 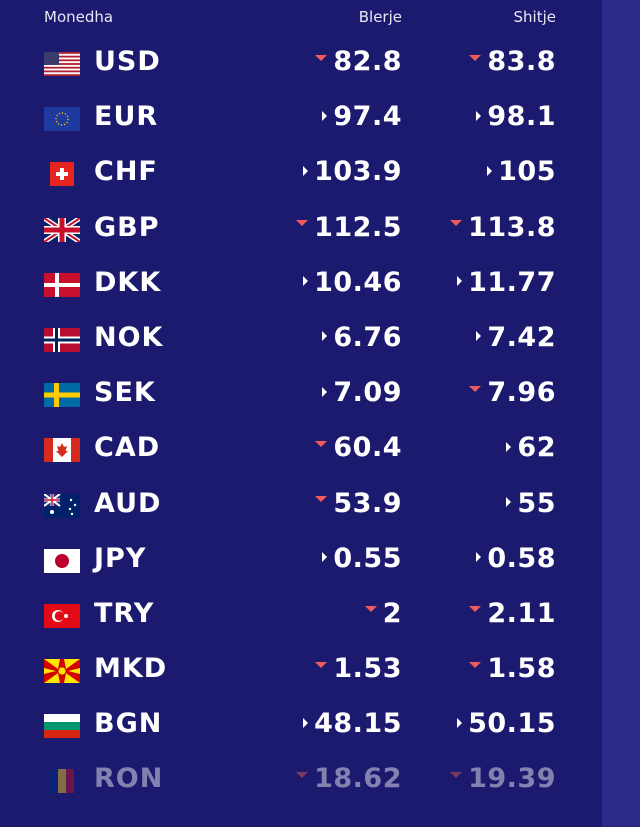 I want to click on currency-code: RON, so click(x=129, y=779).